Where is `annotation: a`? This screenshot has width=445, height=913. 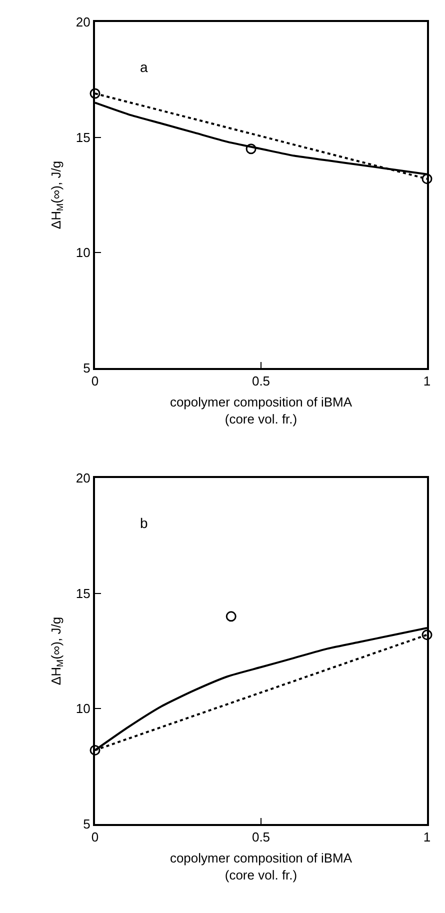 annotation: a is located at coordinates (144, 67).